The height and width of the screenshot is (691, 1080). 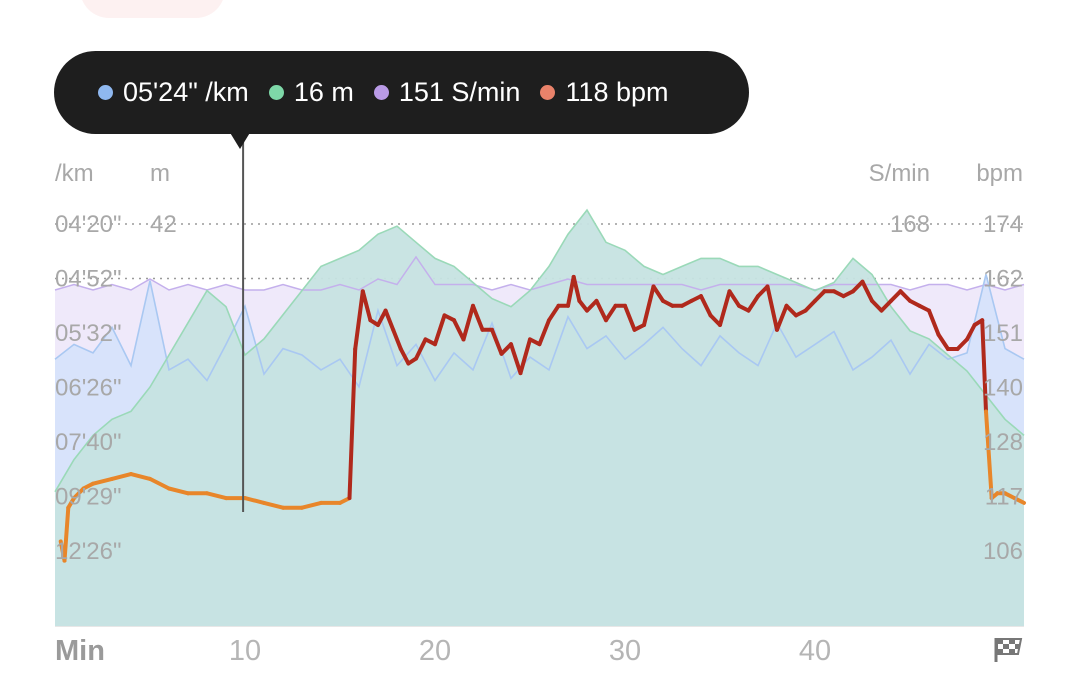 I want to click on pace-tick-label: 07'40", so click(x=88, y=442).